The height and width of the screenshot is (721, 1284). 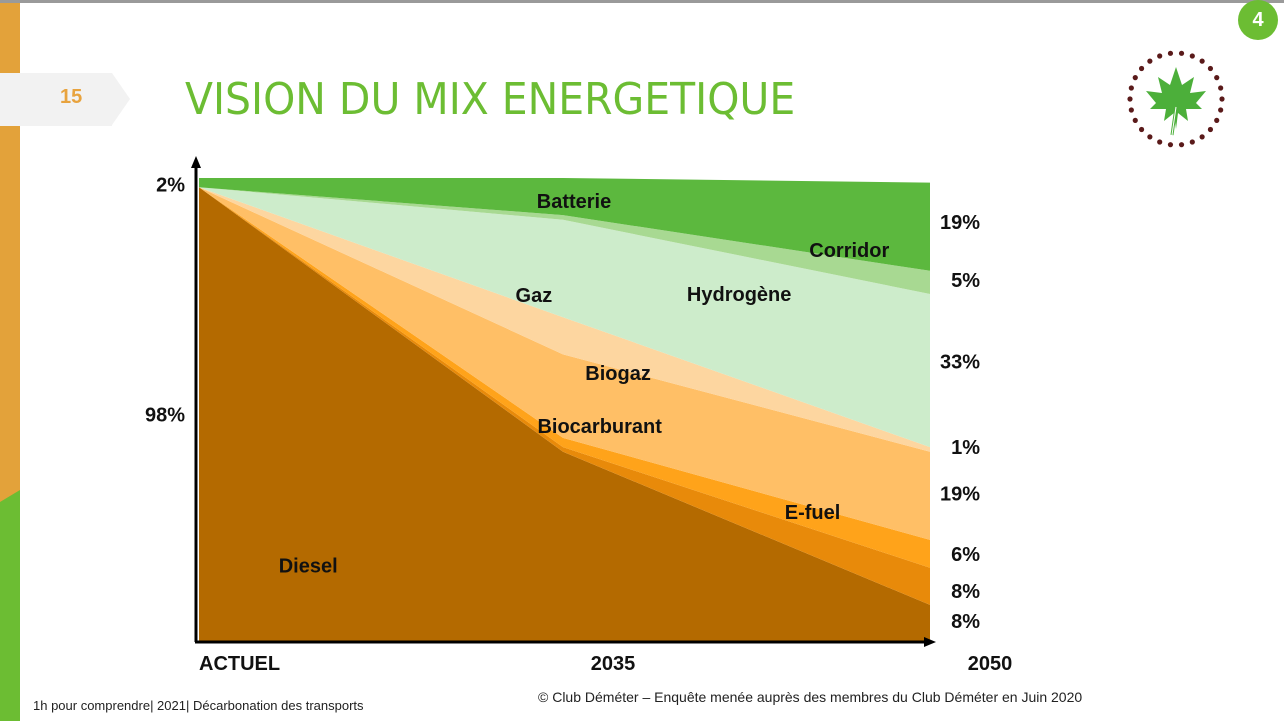 I want to click on x-tick-labels: ACTUEL 2035 2050, so click(x=605, y=664).